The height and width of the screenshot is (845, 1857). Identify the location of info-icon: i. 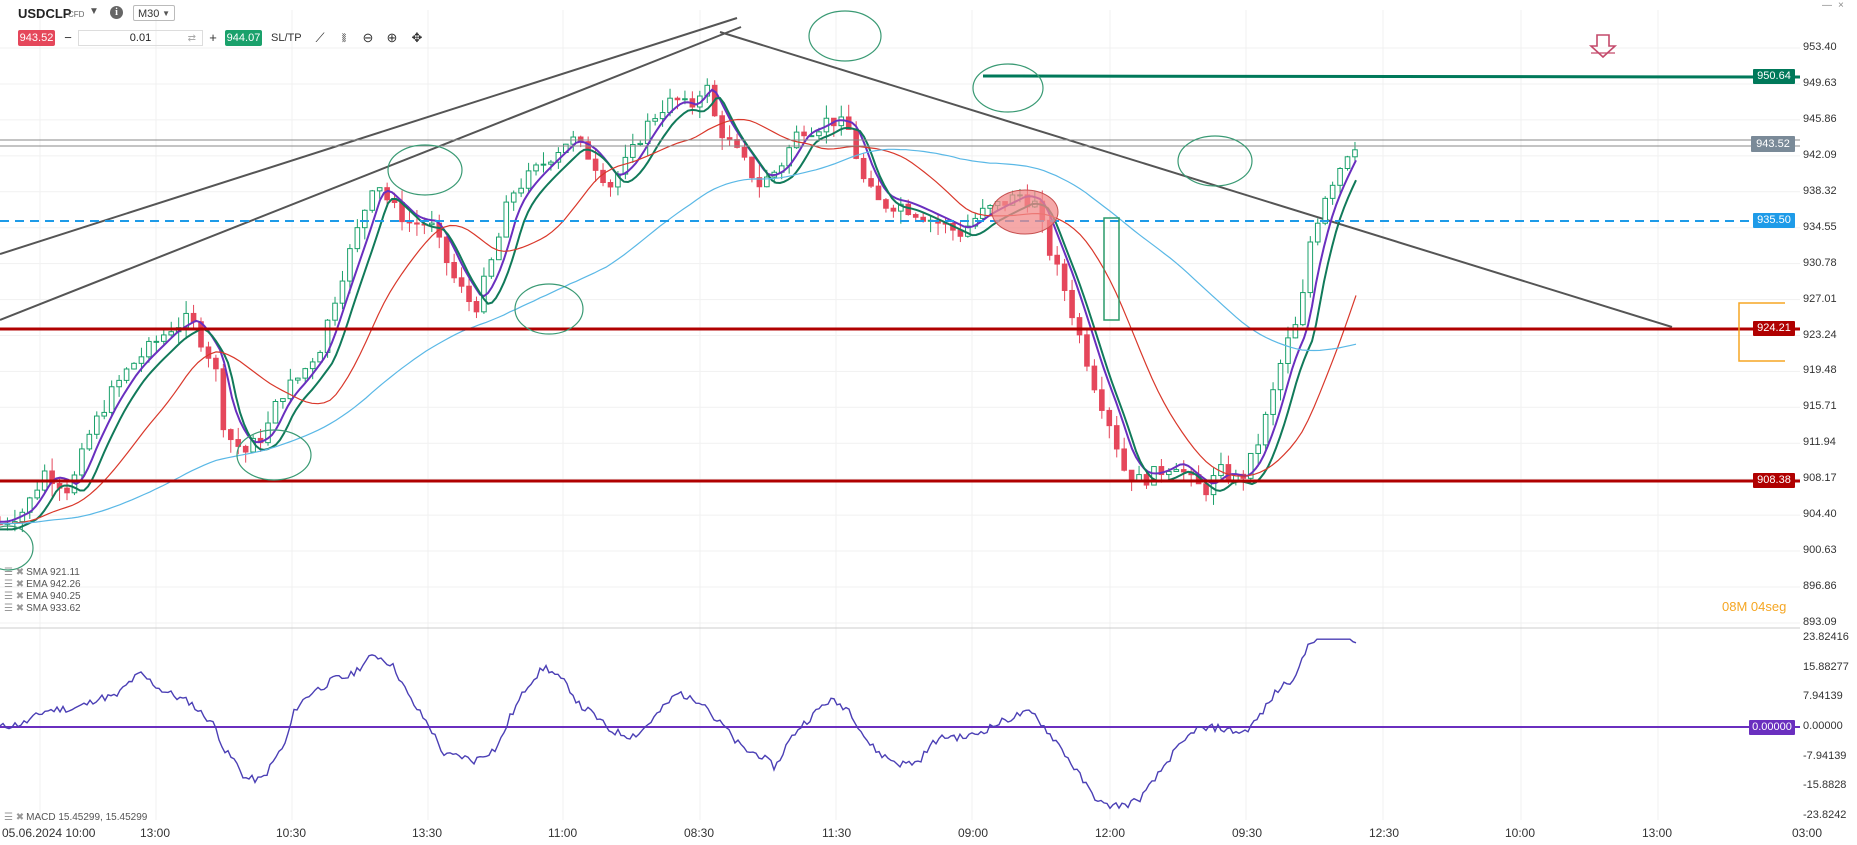
(116, 12).